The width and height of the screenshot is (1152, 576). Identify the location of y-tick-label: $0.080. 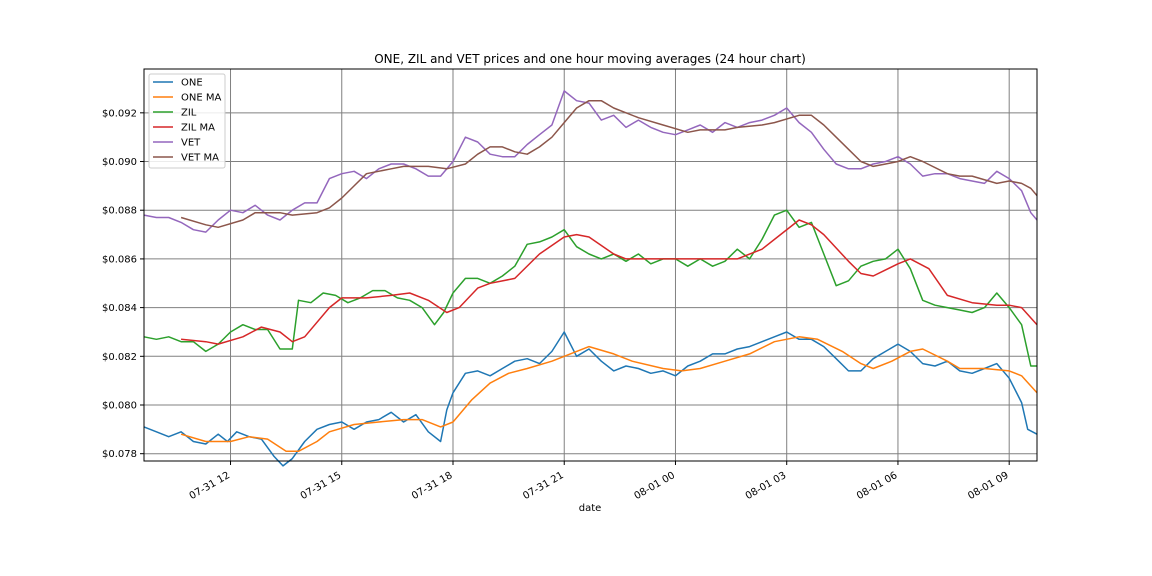
(119, 406).